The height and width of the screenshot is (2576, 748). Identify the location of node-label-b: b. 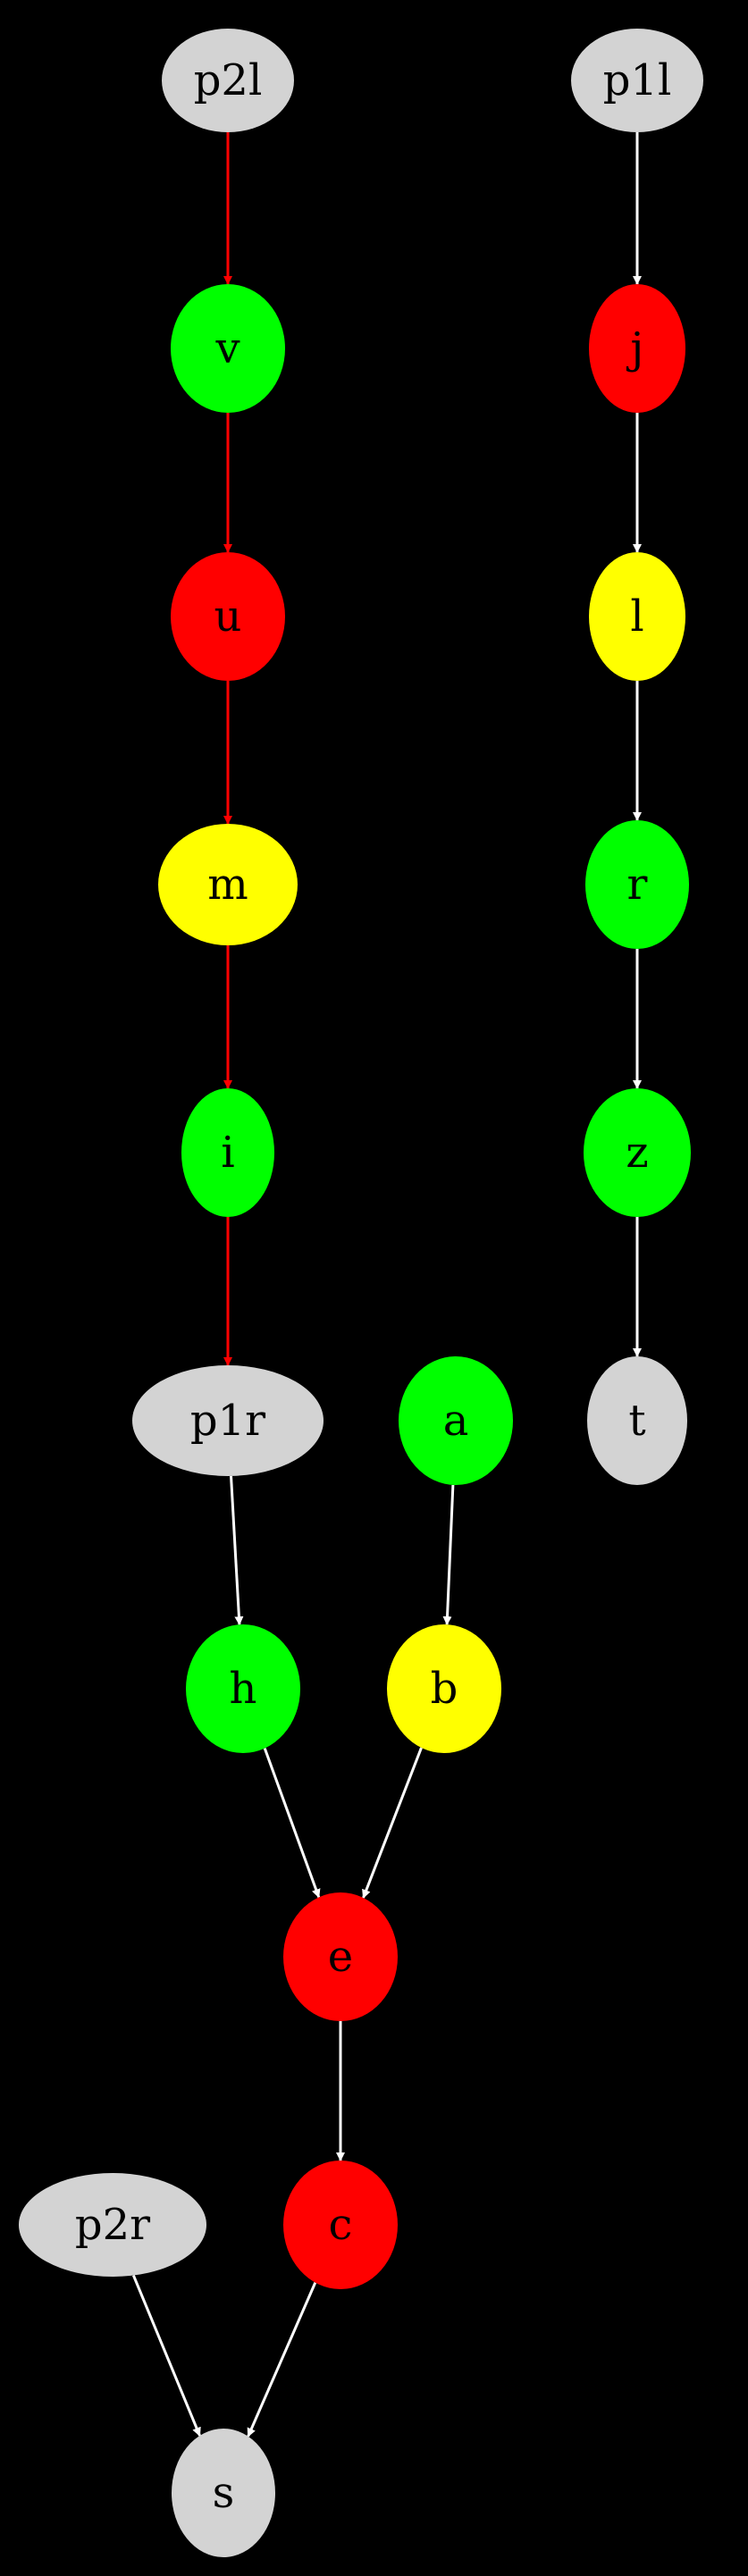
(444, 1689).